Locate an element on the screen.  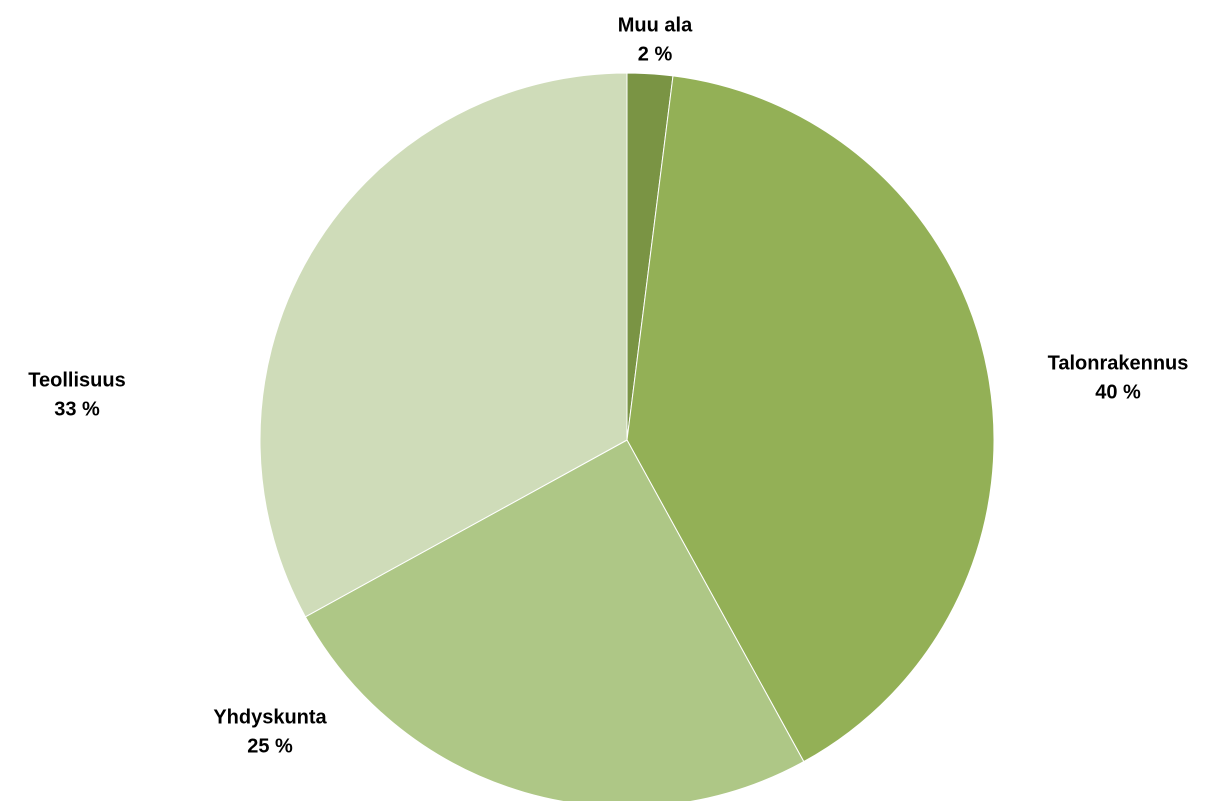
slice-value-label: 2 % is located at coordinates (655, 54).